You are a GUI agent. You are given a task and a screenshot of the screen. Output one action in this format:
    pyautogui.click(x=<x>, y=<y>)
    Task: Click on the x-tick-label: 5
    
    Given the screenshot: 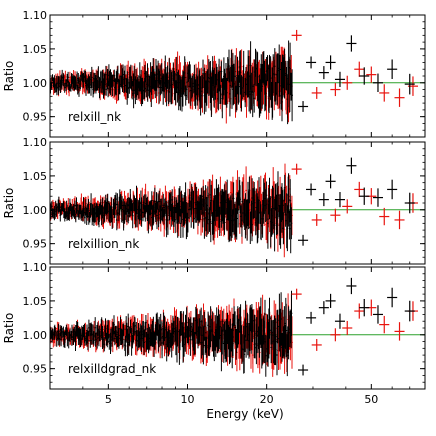 What is the action you would take?
    pyautogui.click(x=108, y=399)
    